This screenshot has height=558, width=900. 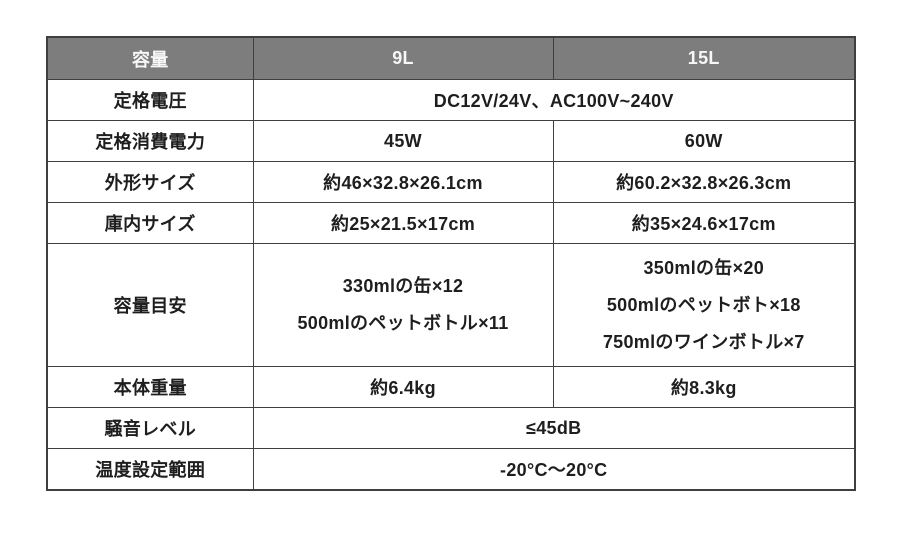 I want to click on row-external-size: 外形サイズ 約46×32.8×26.1cm 約60.2×32.8×26.3cm, so click(x=451, y=182).